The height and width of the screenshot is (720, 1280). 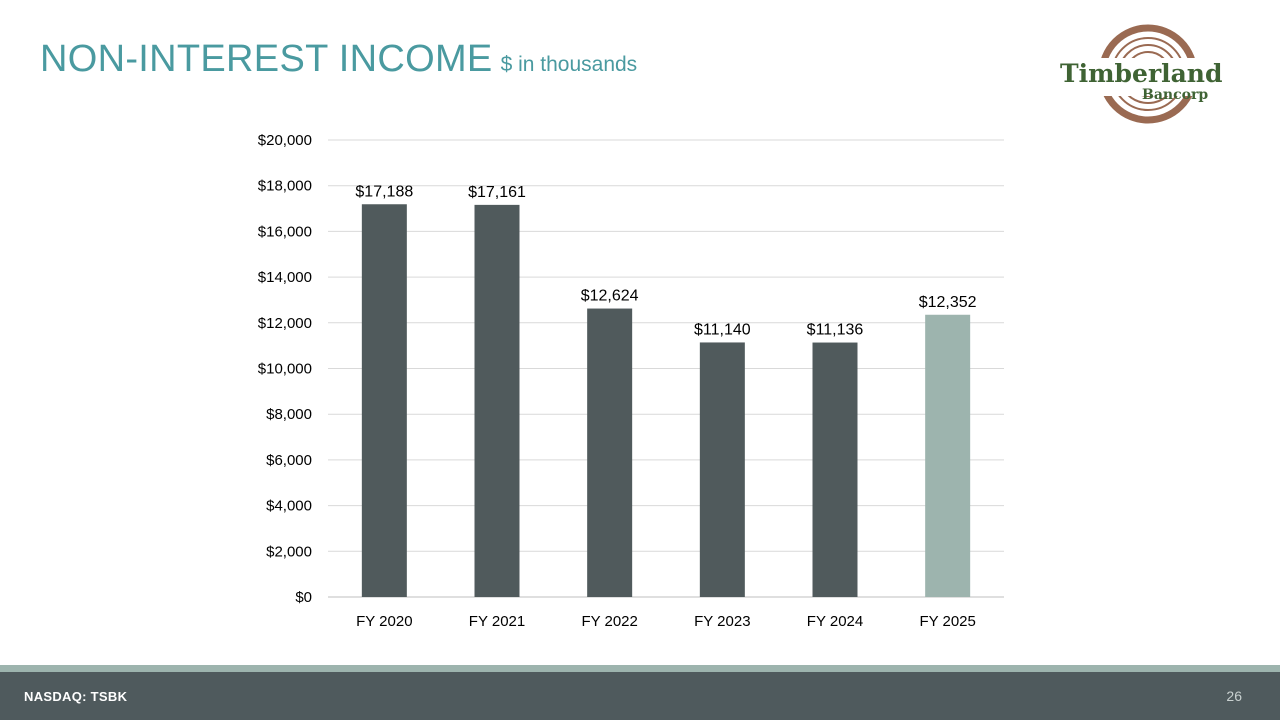 I want to click on y-tick-label: $14,000, so click(x=285, y=277).